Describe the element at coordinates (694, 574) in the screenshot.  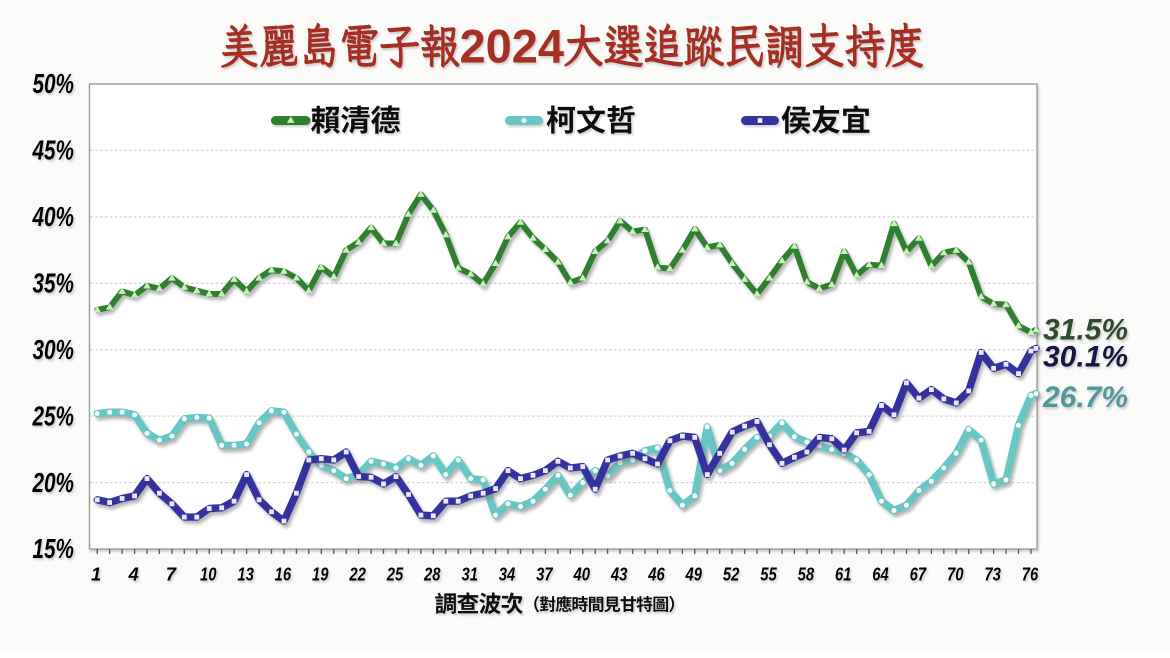
I see `svg-text: 49` at that location.